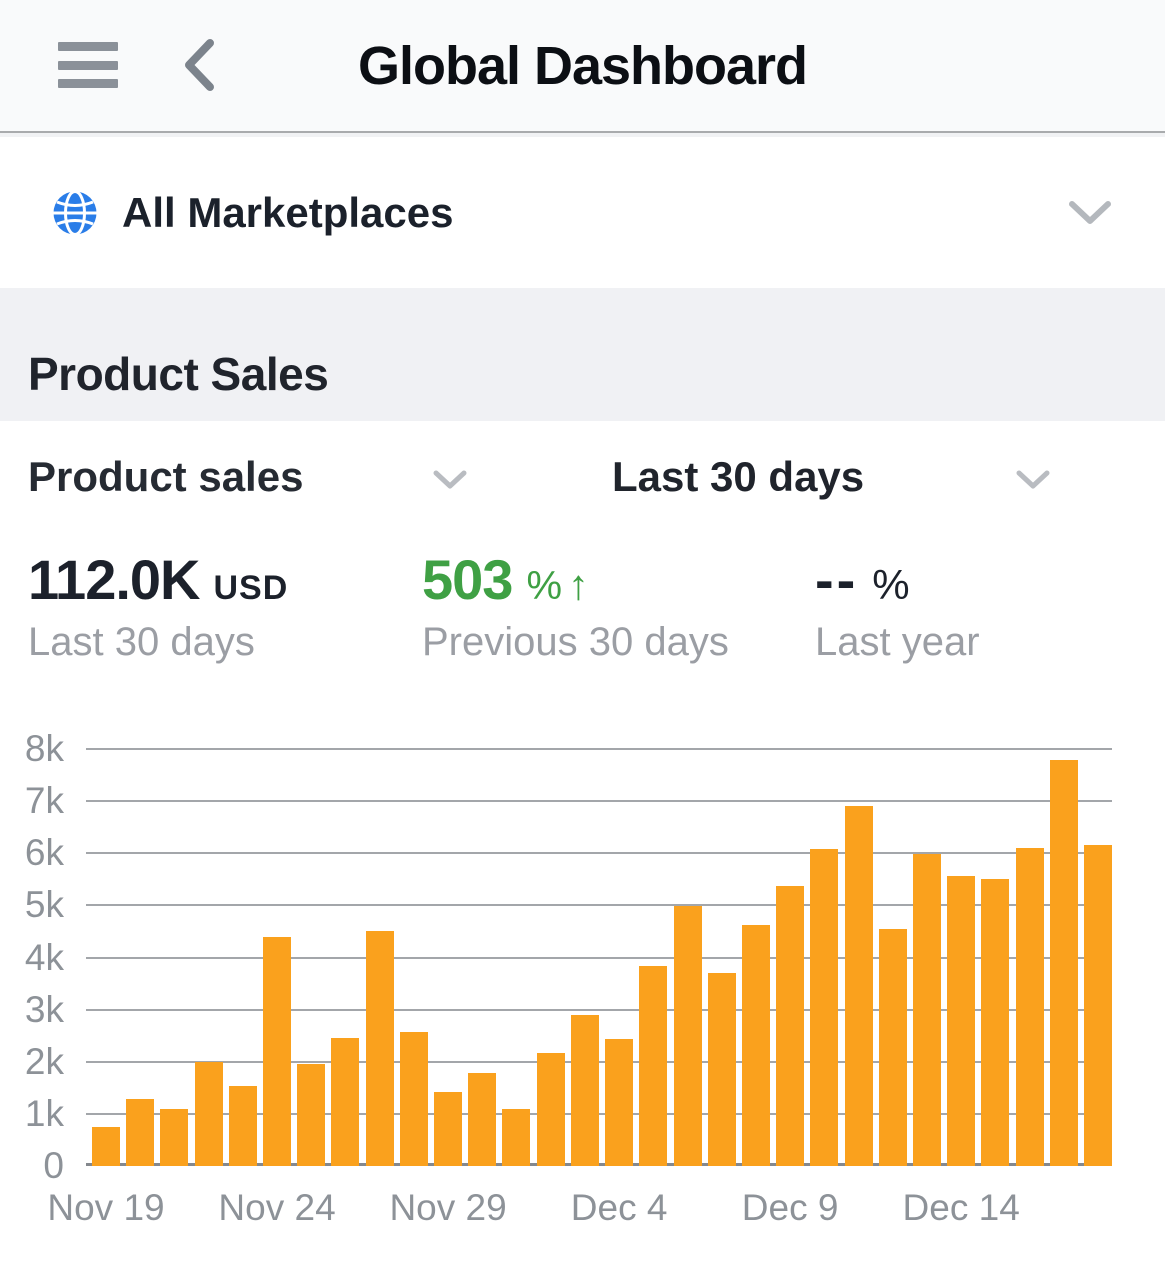  What do you see at coordinates (961, 1207) in the screenshot?
I see `x-axis-tick-label: Dec 14` at bounding box center [961, 1207].